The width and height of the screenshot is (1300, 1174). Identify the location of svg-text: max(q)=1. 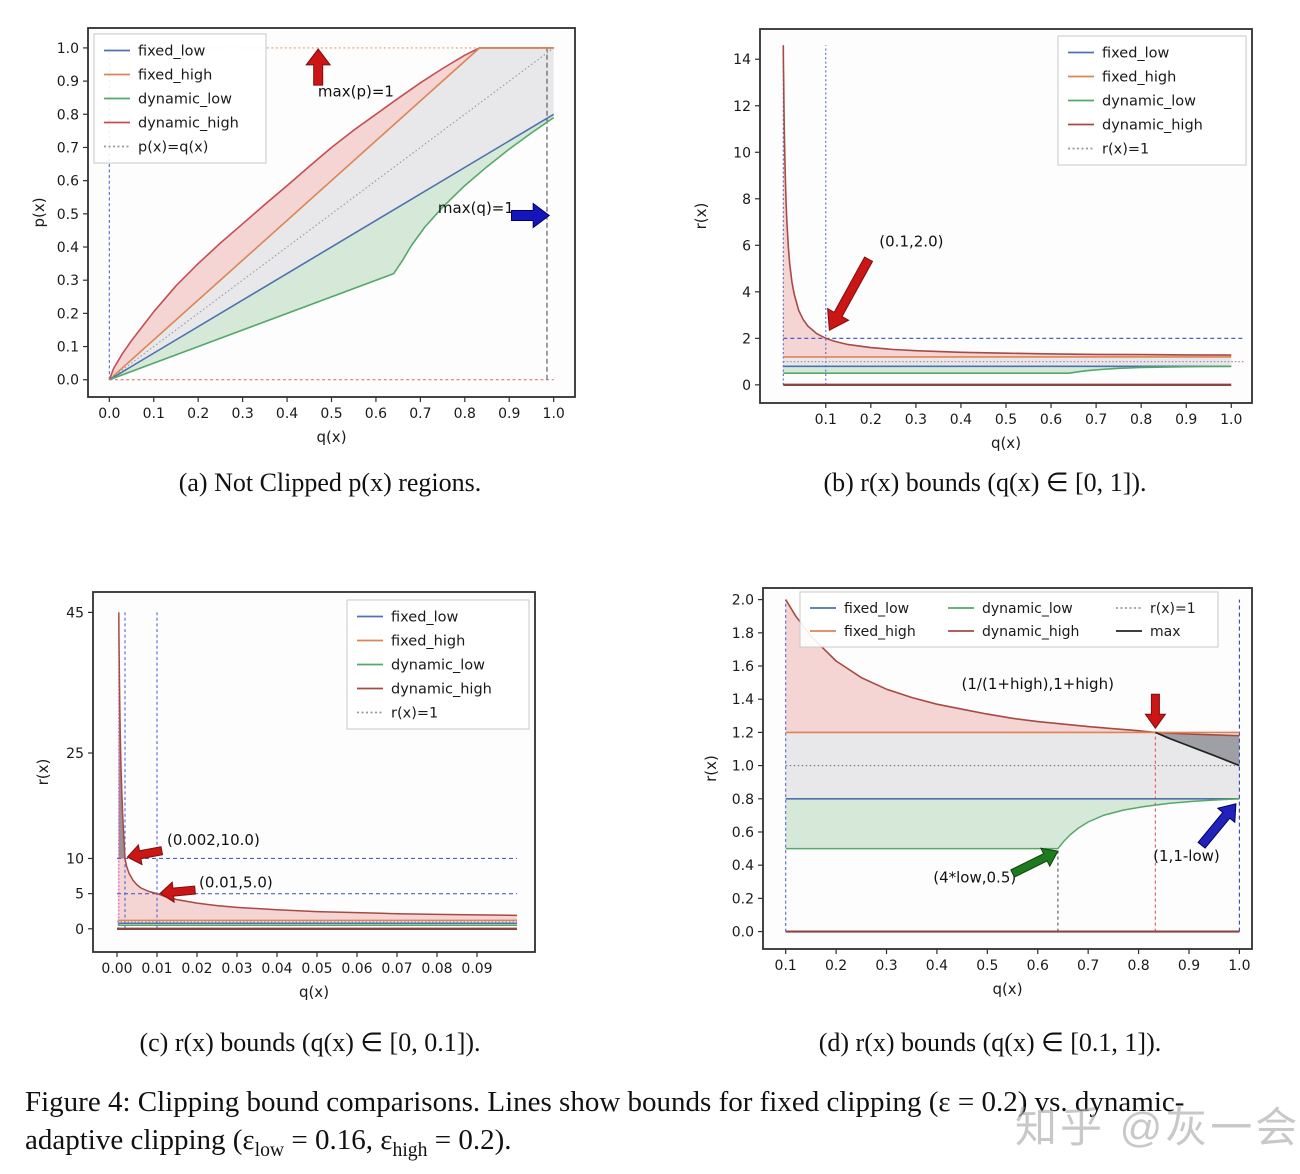
(476, 208).